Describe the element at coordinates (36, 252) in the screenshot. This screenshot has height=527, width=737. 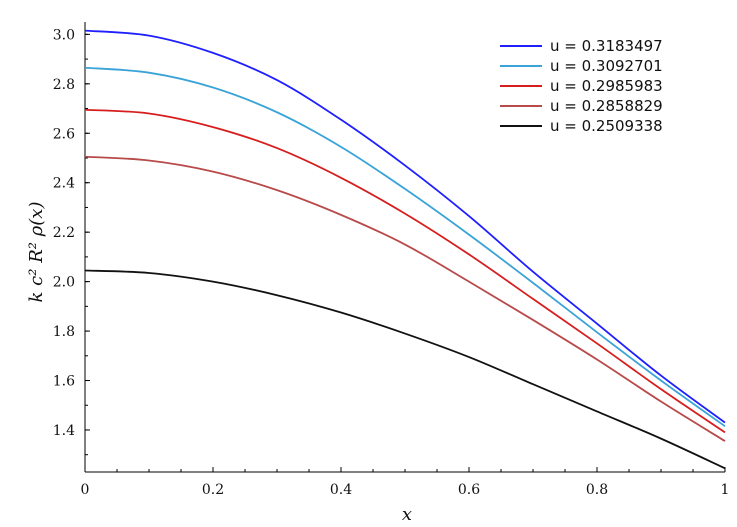
I see `y-axis-label: k c² R² ρ(x)` at that location.